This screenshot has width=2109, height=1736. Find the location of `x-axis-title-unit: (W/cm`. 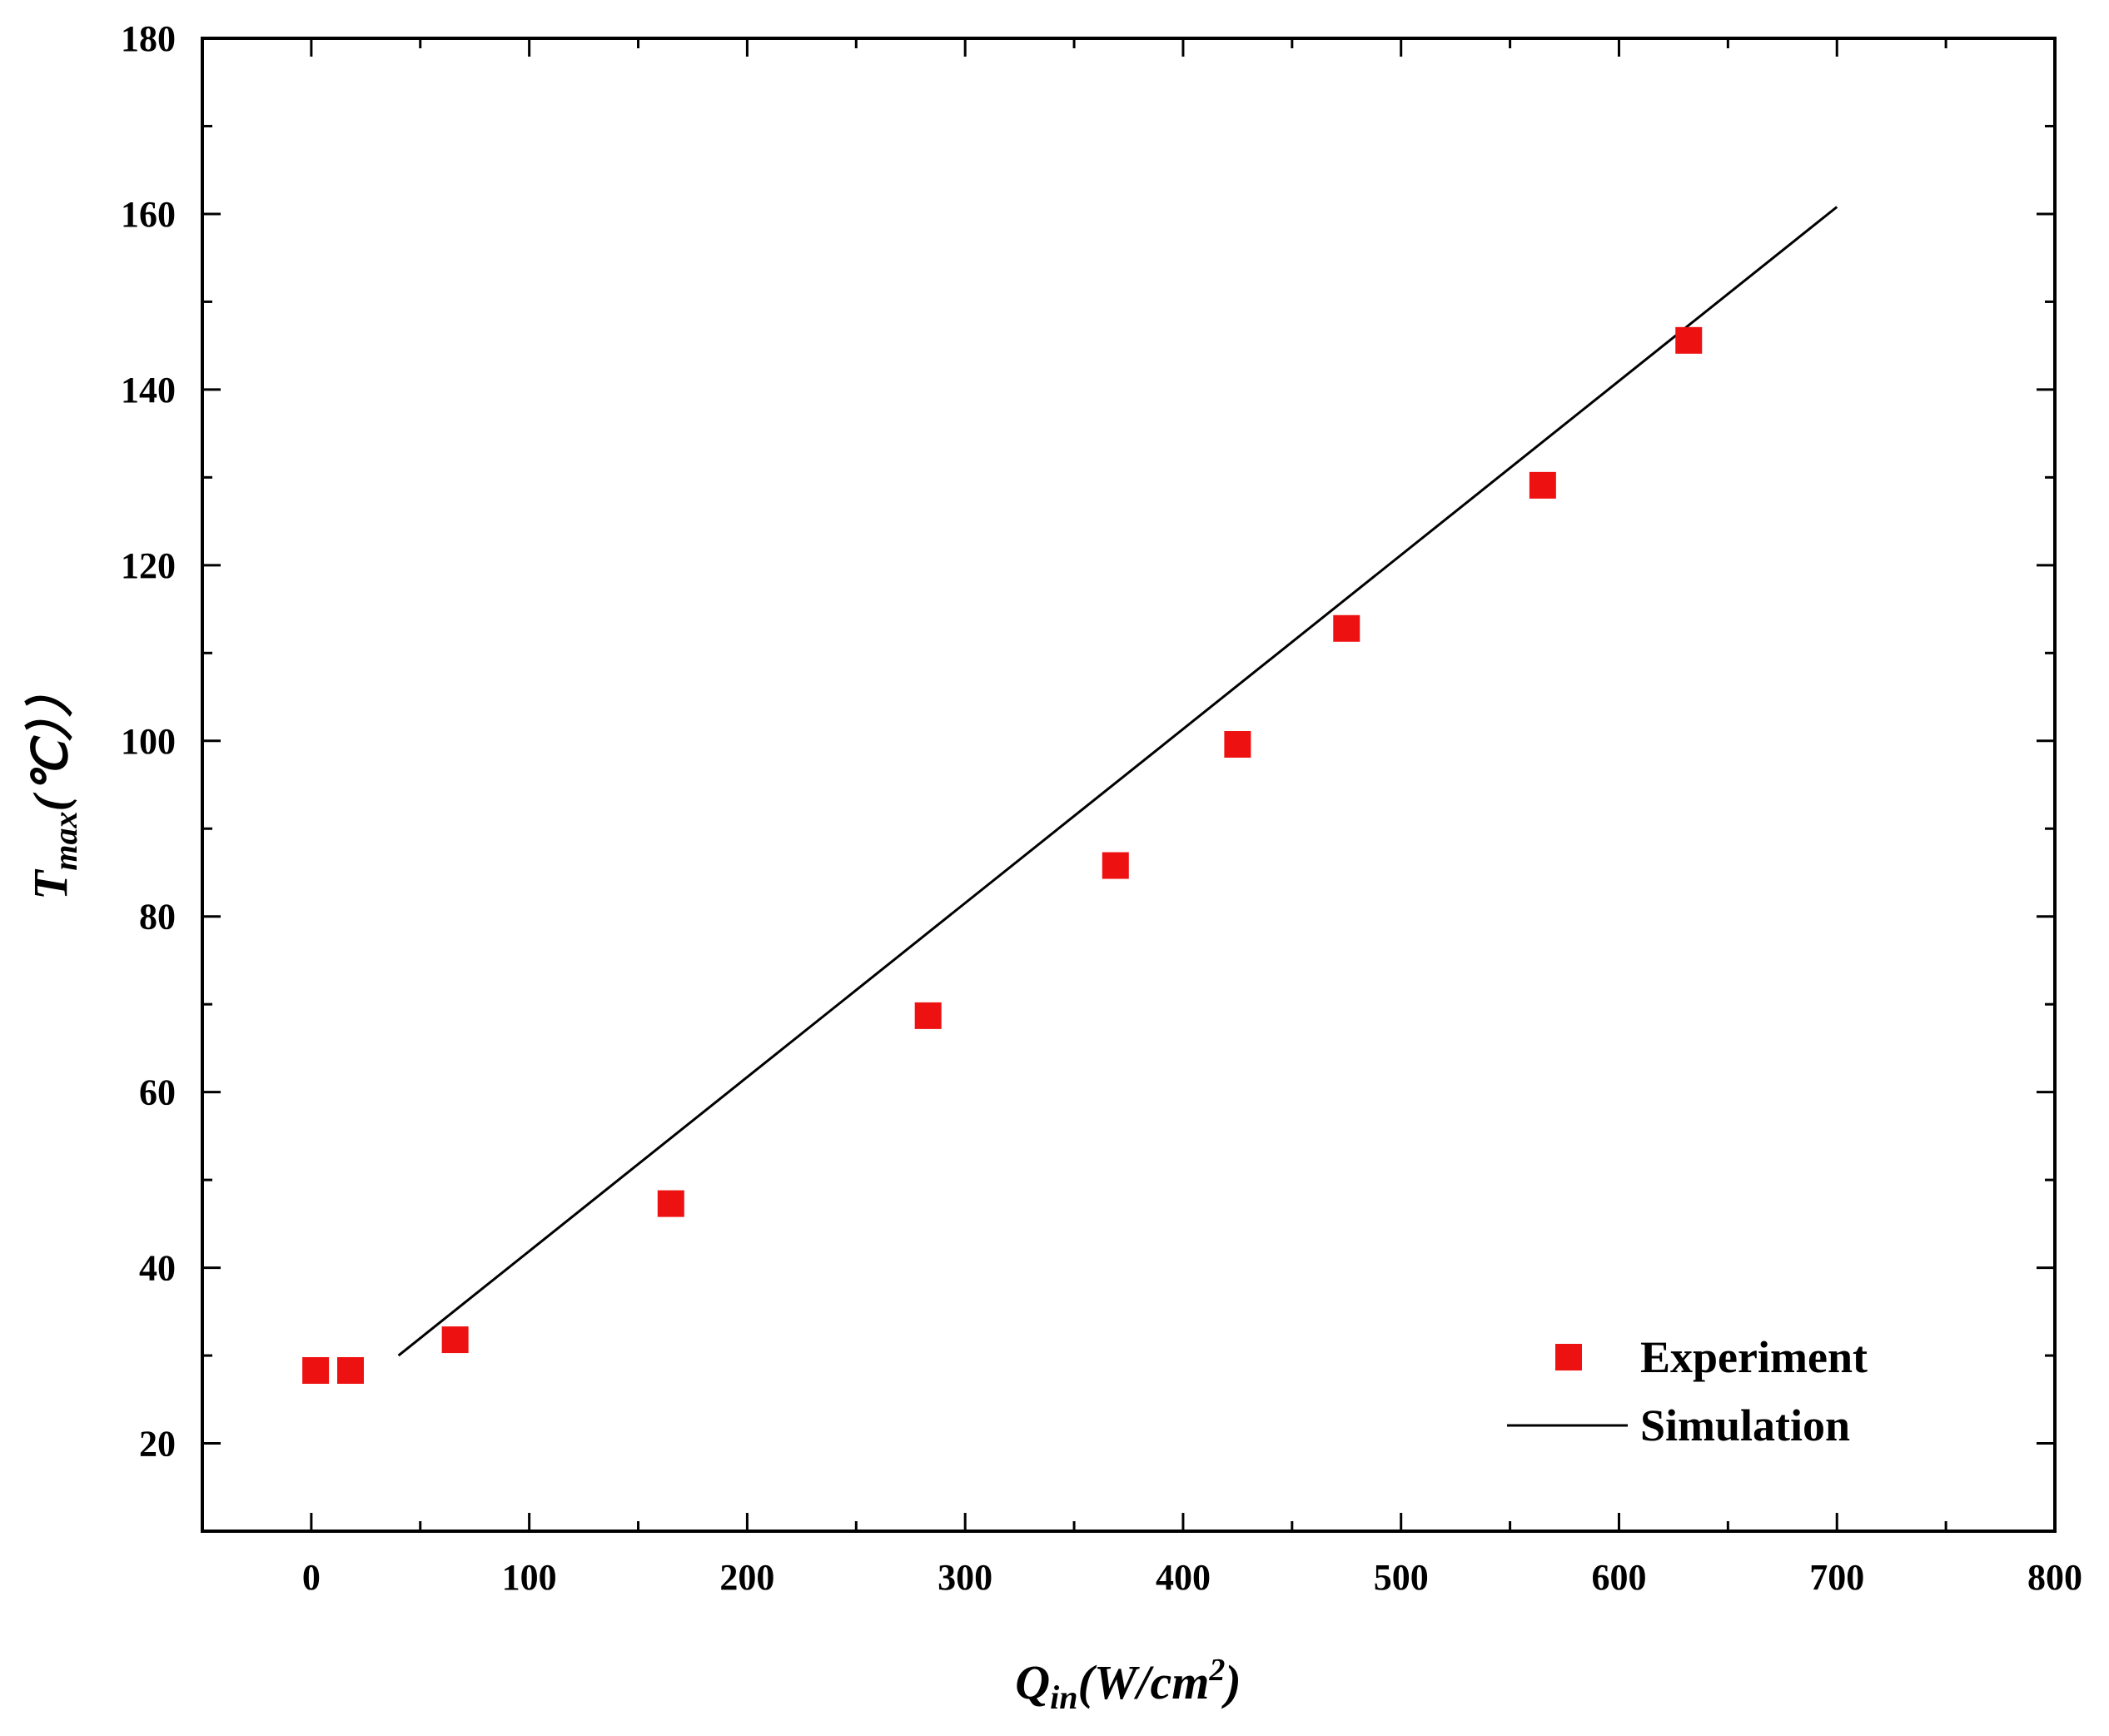

x-axis-title-unit: (W/cm is located at coordinates (1144, 1682).